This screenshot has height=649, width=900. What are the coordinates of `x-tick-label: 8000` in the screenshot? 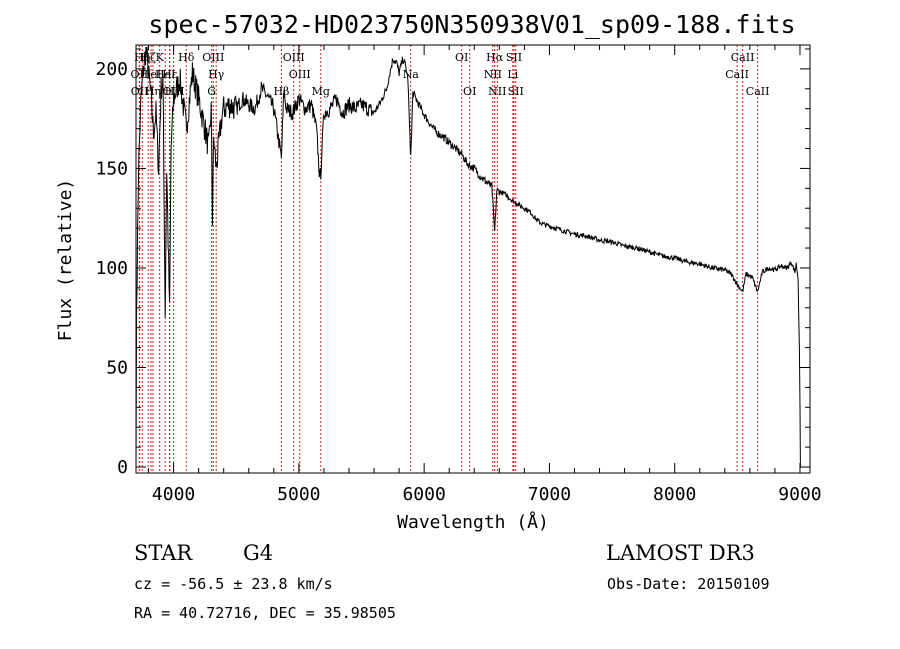 It's located at (674, 494).